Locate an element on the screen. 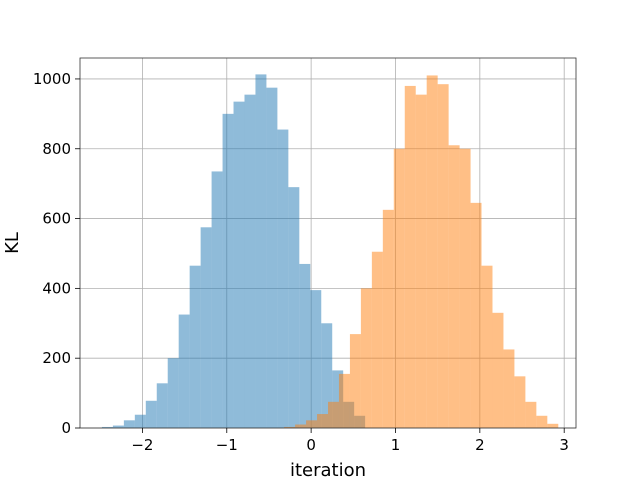  x-tick-label: −2 is located at coordinates (142, 445).